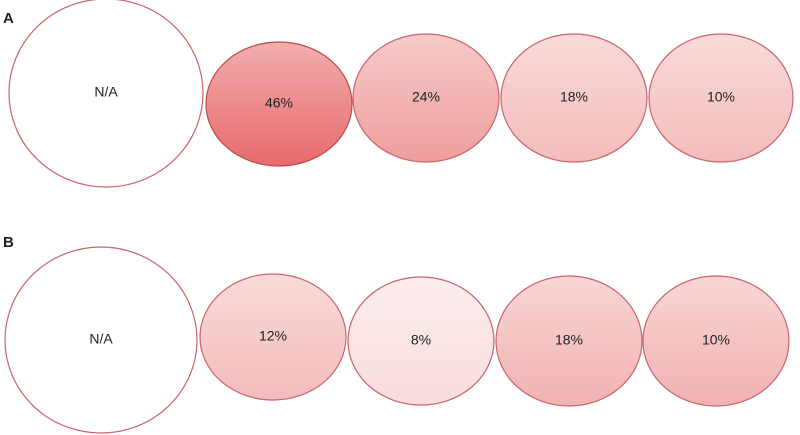 The image size is (800, 435). I want to click on node-label: 24%, so click(426, 97).